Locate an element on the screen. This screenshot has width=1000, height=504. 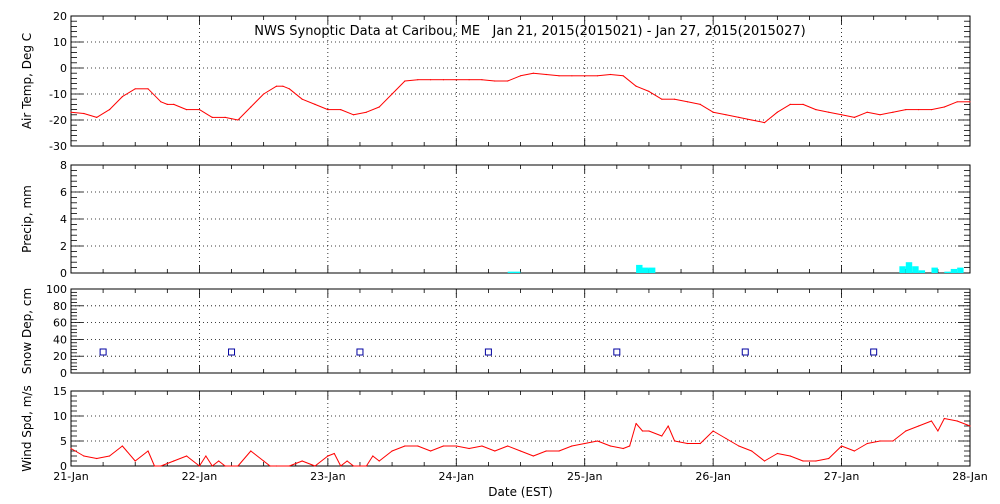
y-tick-label-windspd: 5 is located at coordinates (63, 441).